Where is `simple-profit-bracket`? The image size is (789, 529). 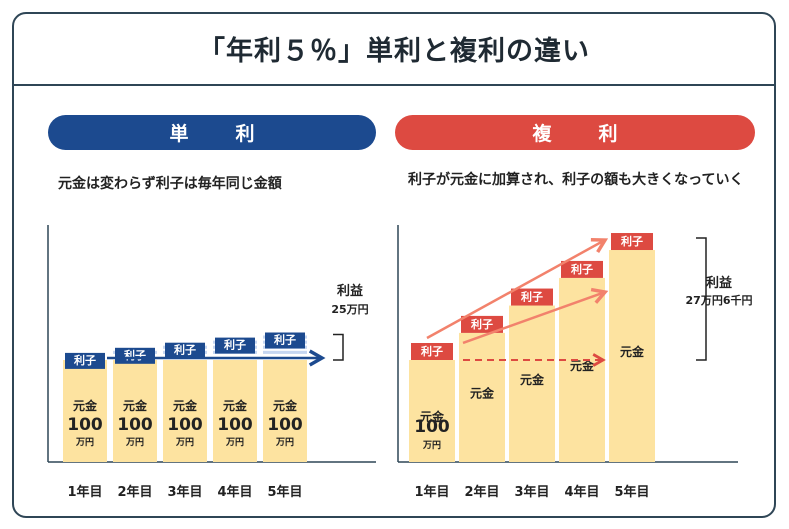 simple-profit-bracket is located at coordinates (338, 347).